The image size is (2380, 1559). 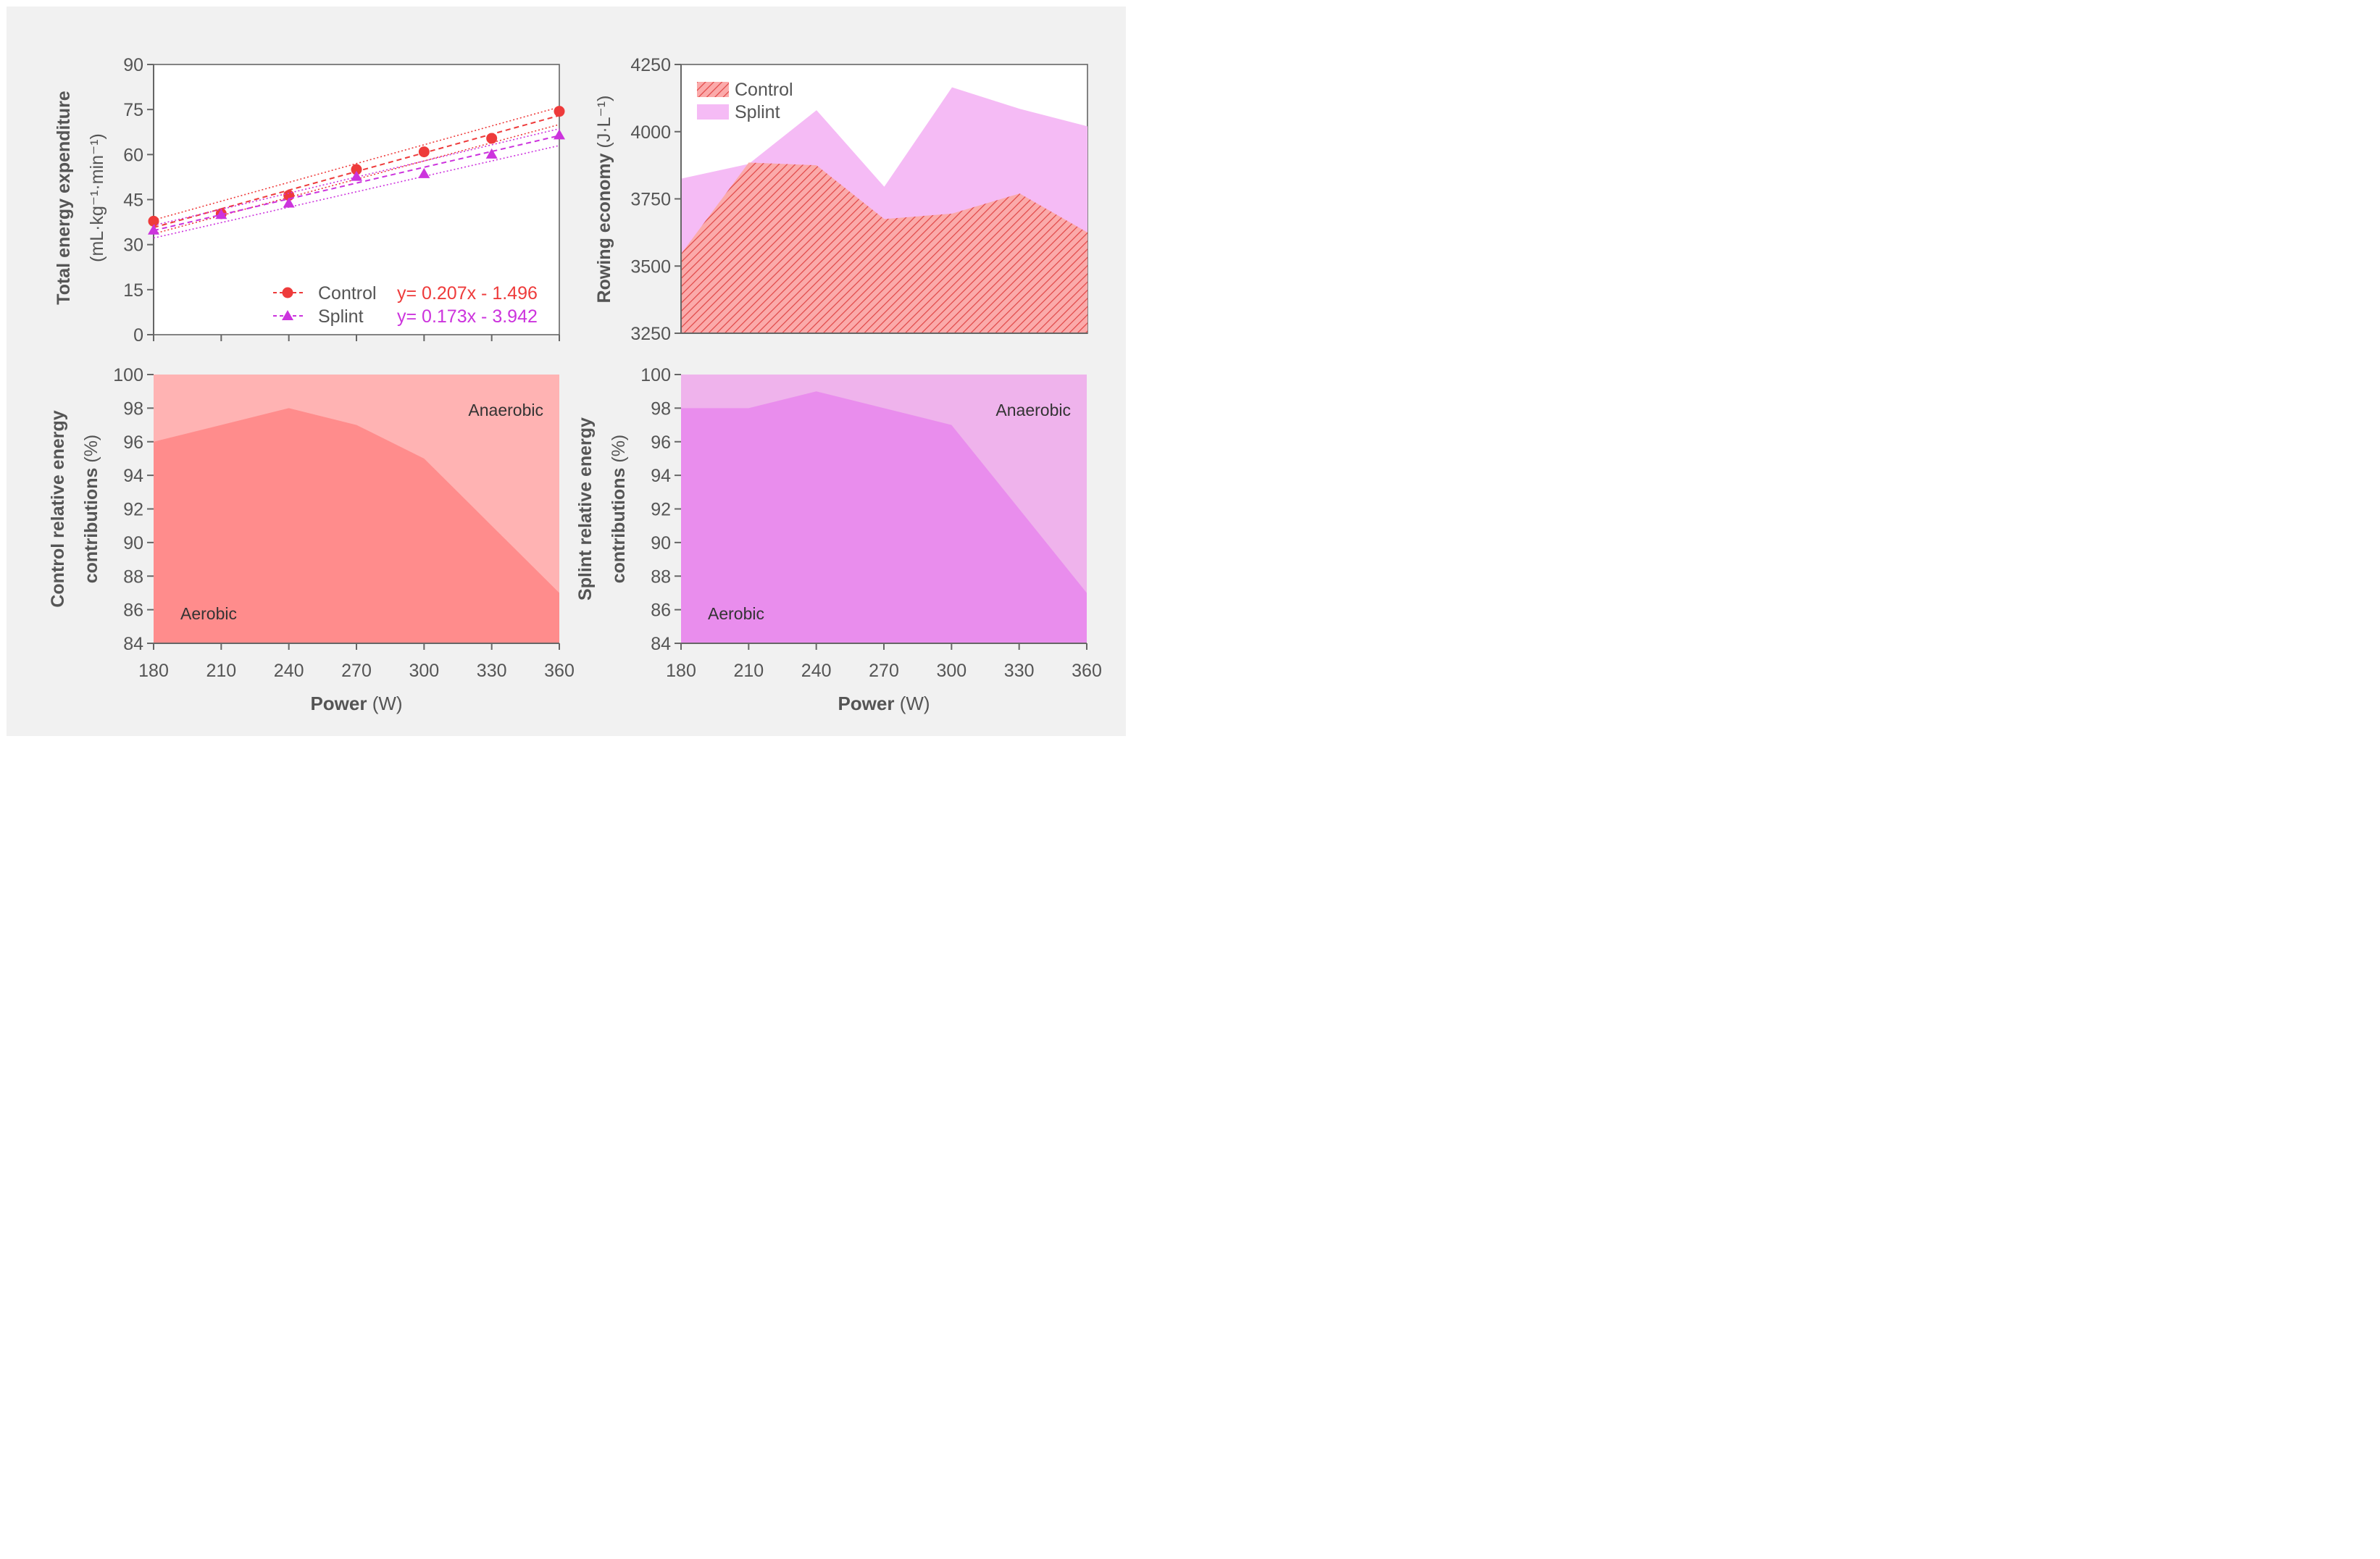 I want to click on y-axis-title-line1: Control relative energy, so click(x=58, y=508).